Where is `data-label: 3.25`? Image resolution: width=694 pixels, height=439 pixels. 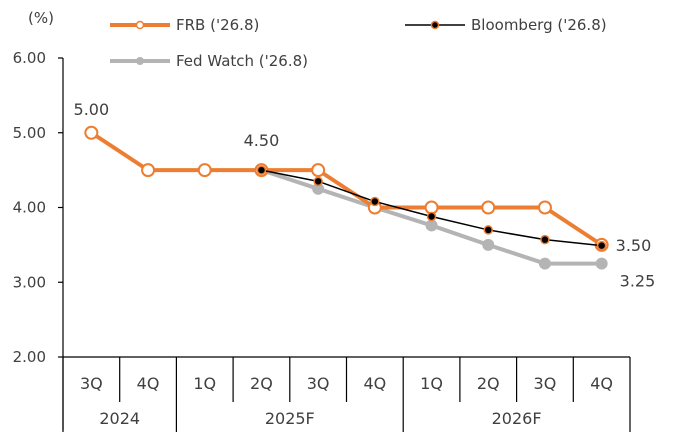
data-label: 3.25 is located at coordinates (638, 281).